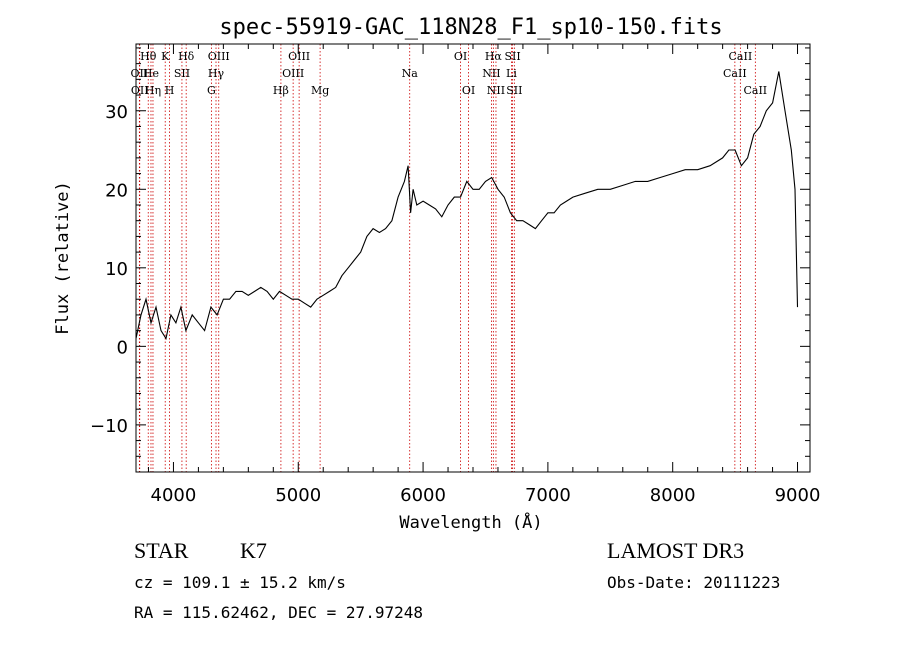 This screenshot has height=649, width=900. Describe the element at coordinates (673, 495) in the screenshot. I see `x-tick-label: 8000` at that location.